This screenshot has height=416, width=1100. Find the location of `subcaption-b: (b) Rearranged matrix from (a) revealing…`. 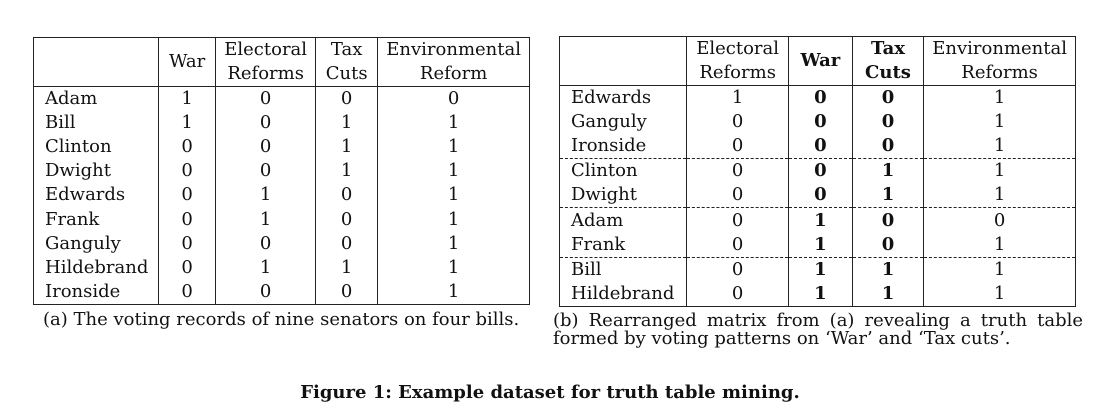

subcaption-b: (b) Rearranged matrix from (a) revealing… is located at coordinates (818, 329).